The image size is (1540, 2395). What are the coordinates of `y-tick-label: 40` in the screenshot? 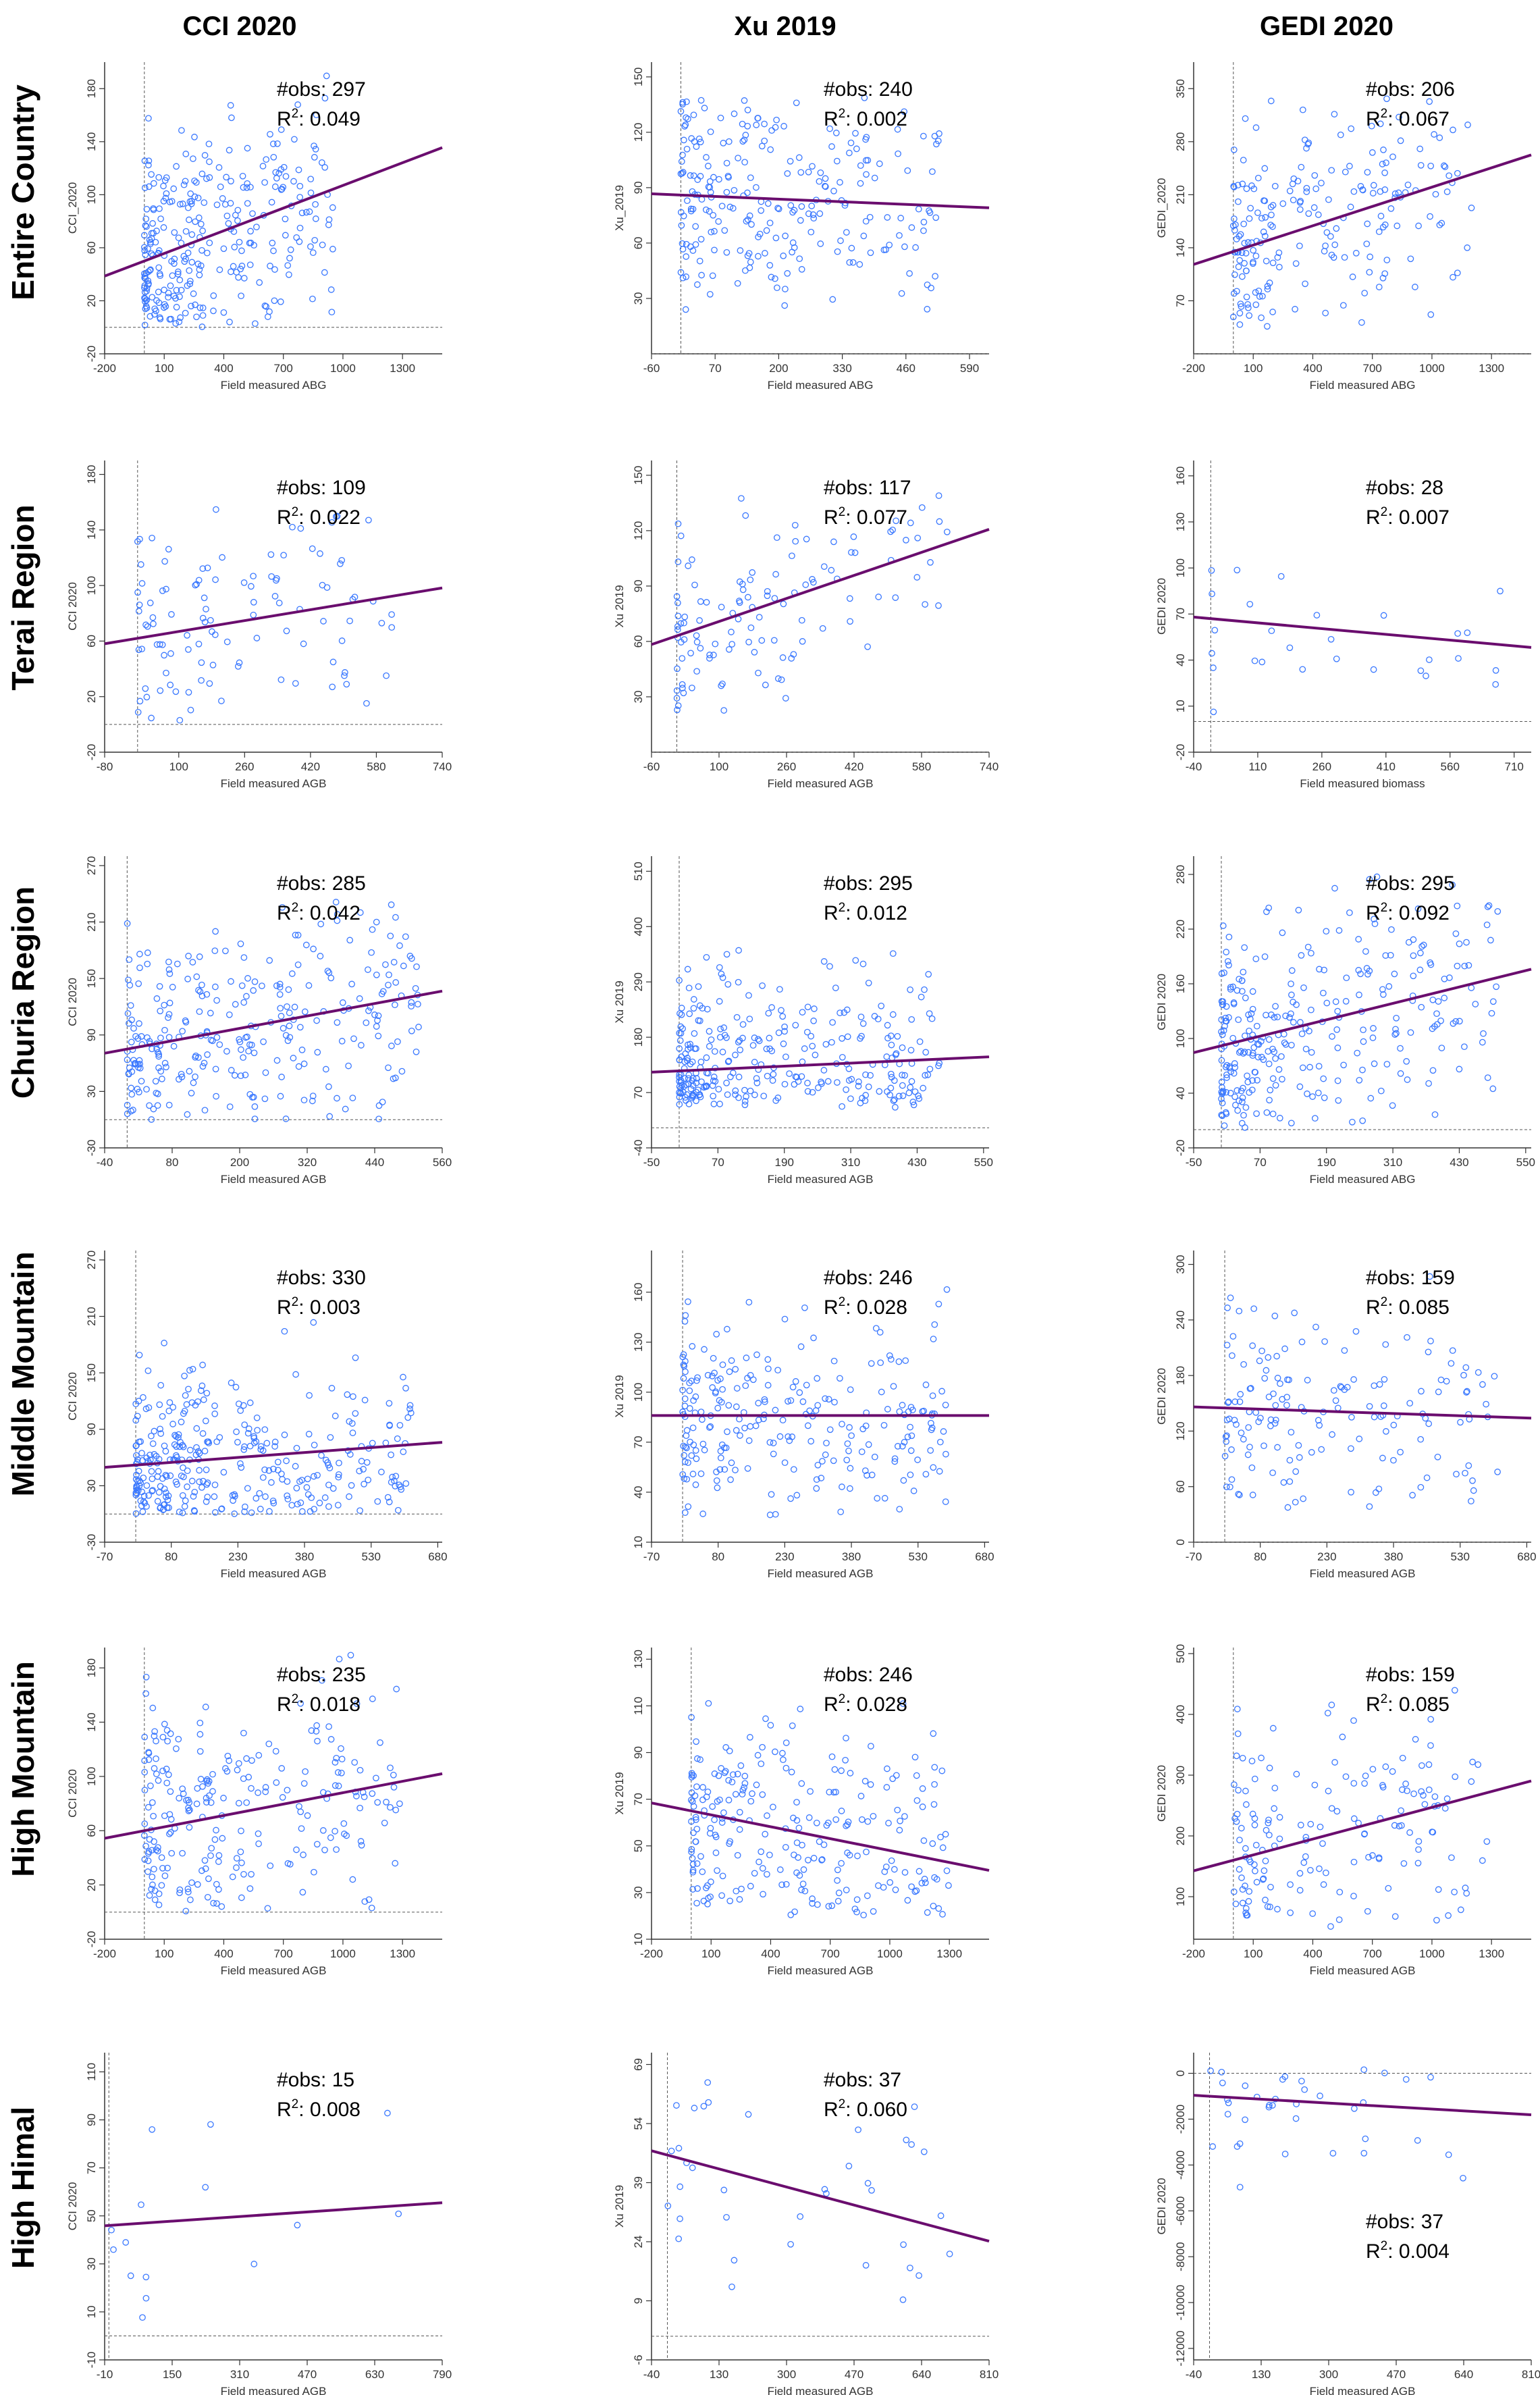 It's located at (1181, 1093).